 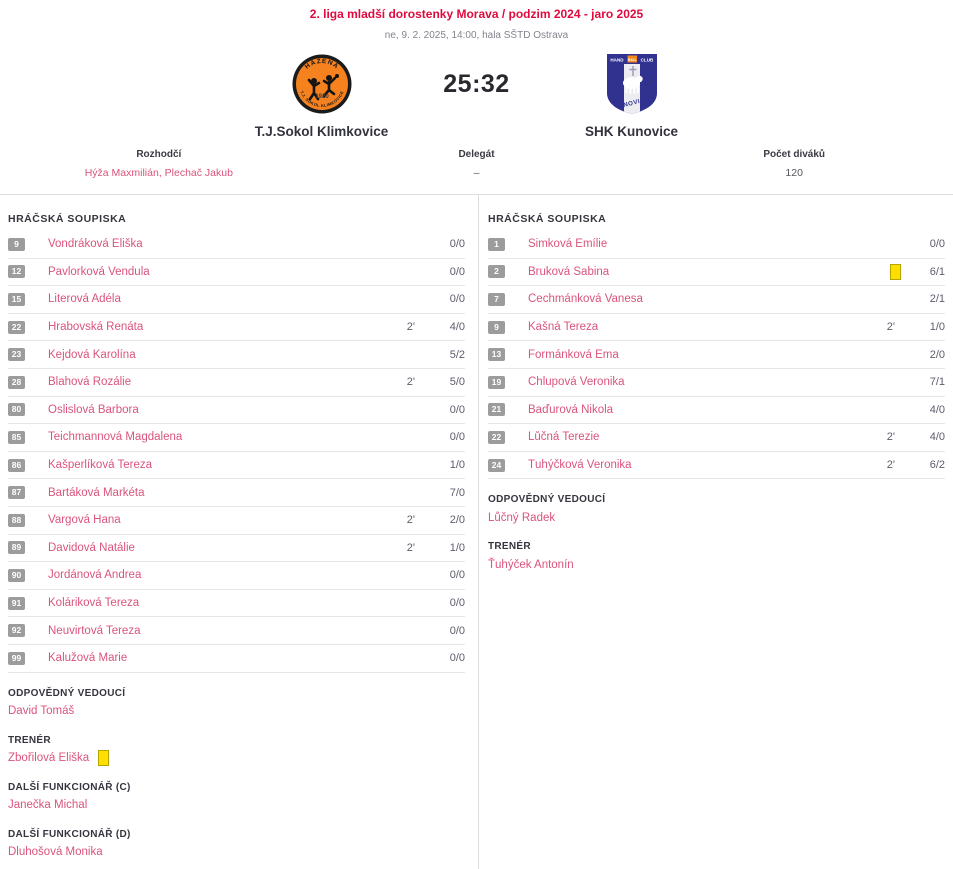 I want to click on player-row: 87 Bartáková Markéta 7/0, so click(x=236, y=493).